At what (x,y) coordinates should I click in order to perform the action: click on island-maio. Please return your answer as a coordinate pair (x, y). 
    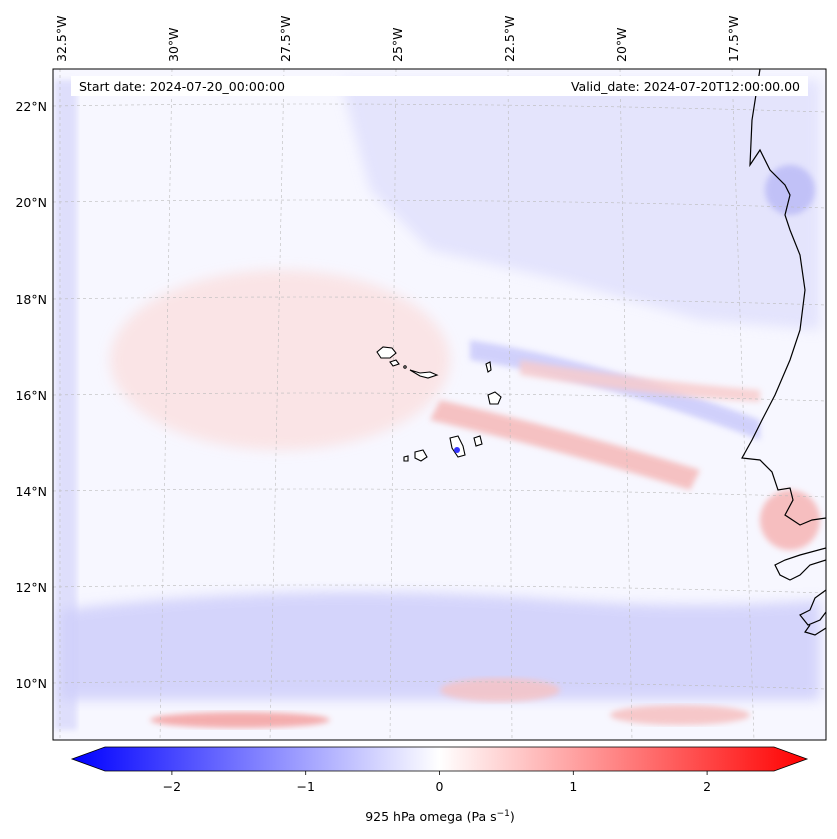
    Looking at the image, I should click on (478, 441).